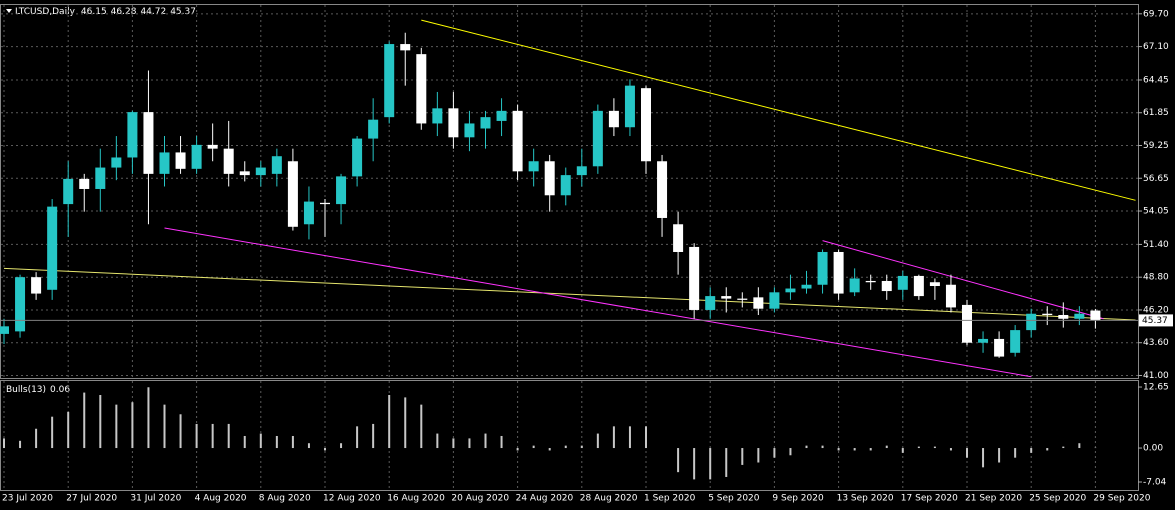  Describe the element at coordinates (1156, 278) in the screenshot. I see `y-tick-label: 48.80` at that location.